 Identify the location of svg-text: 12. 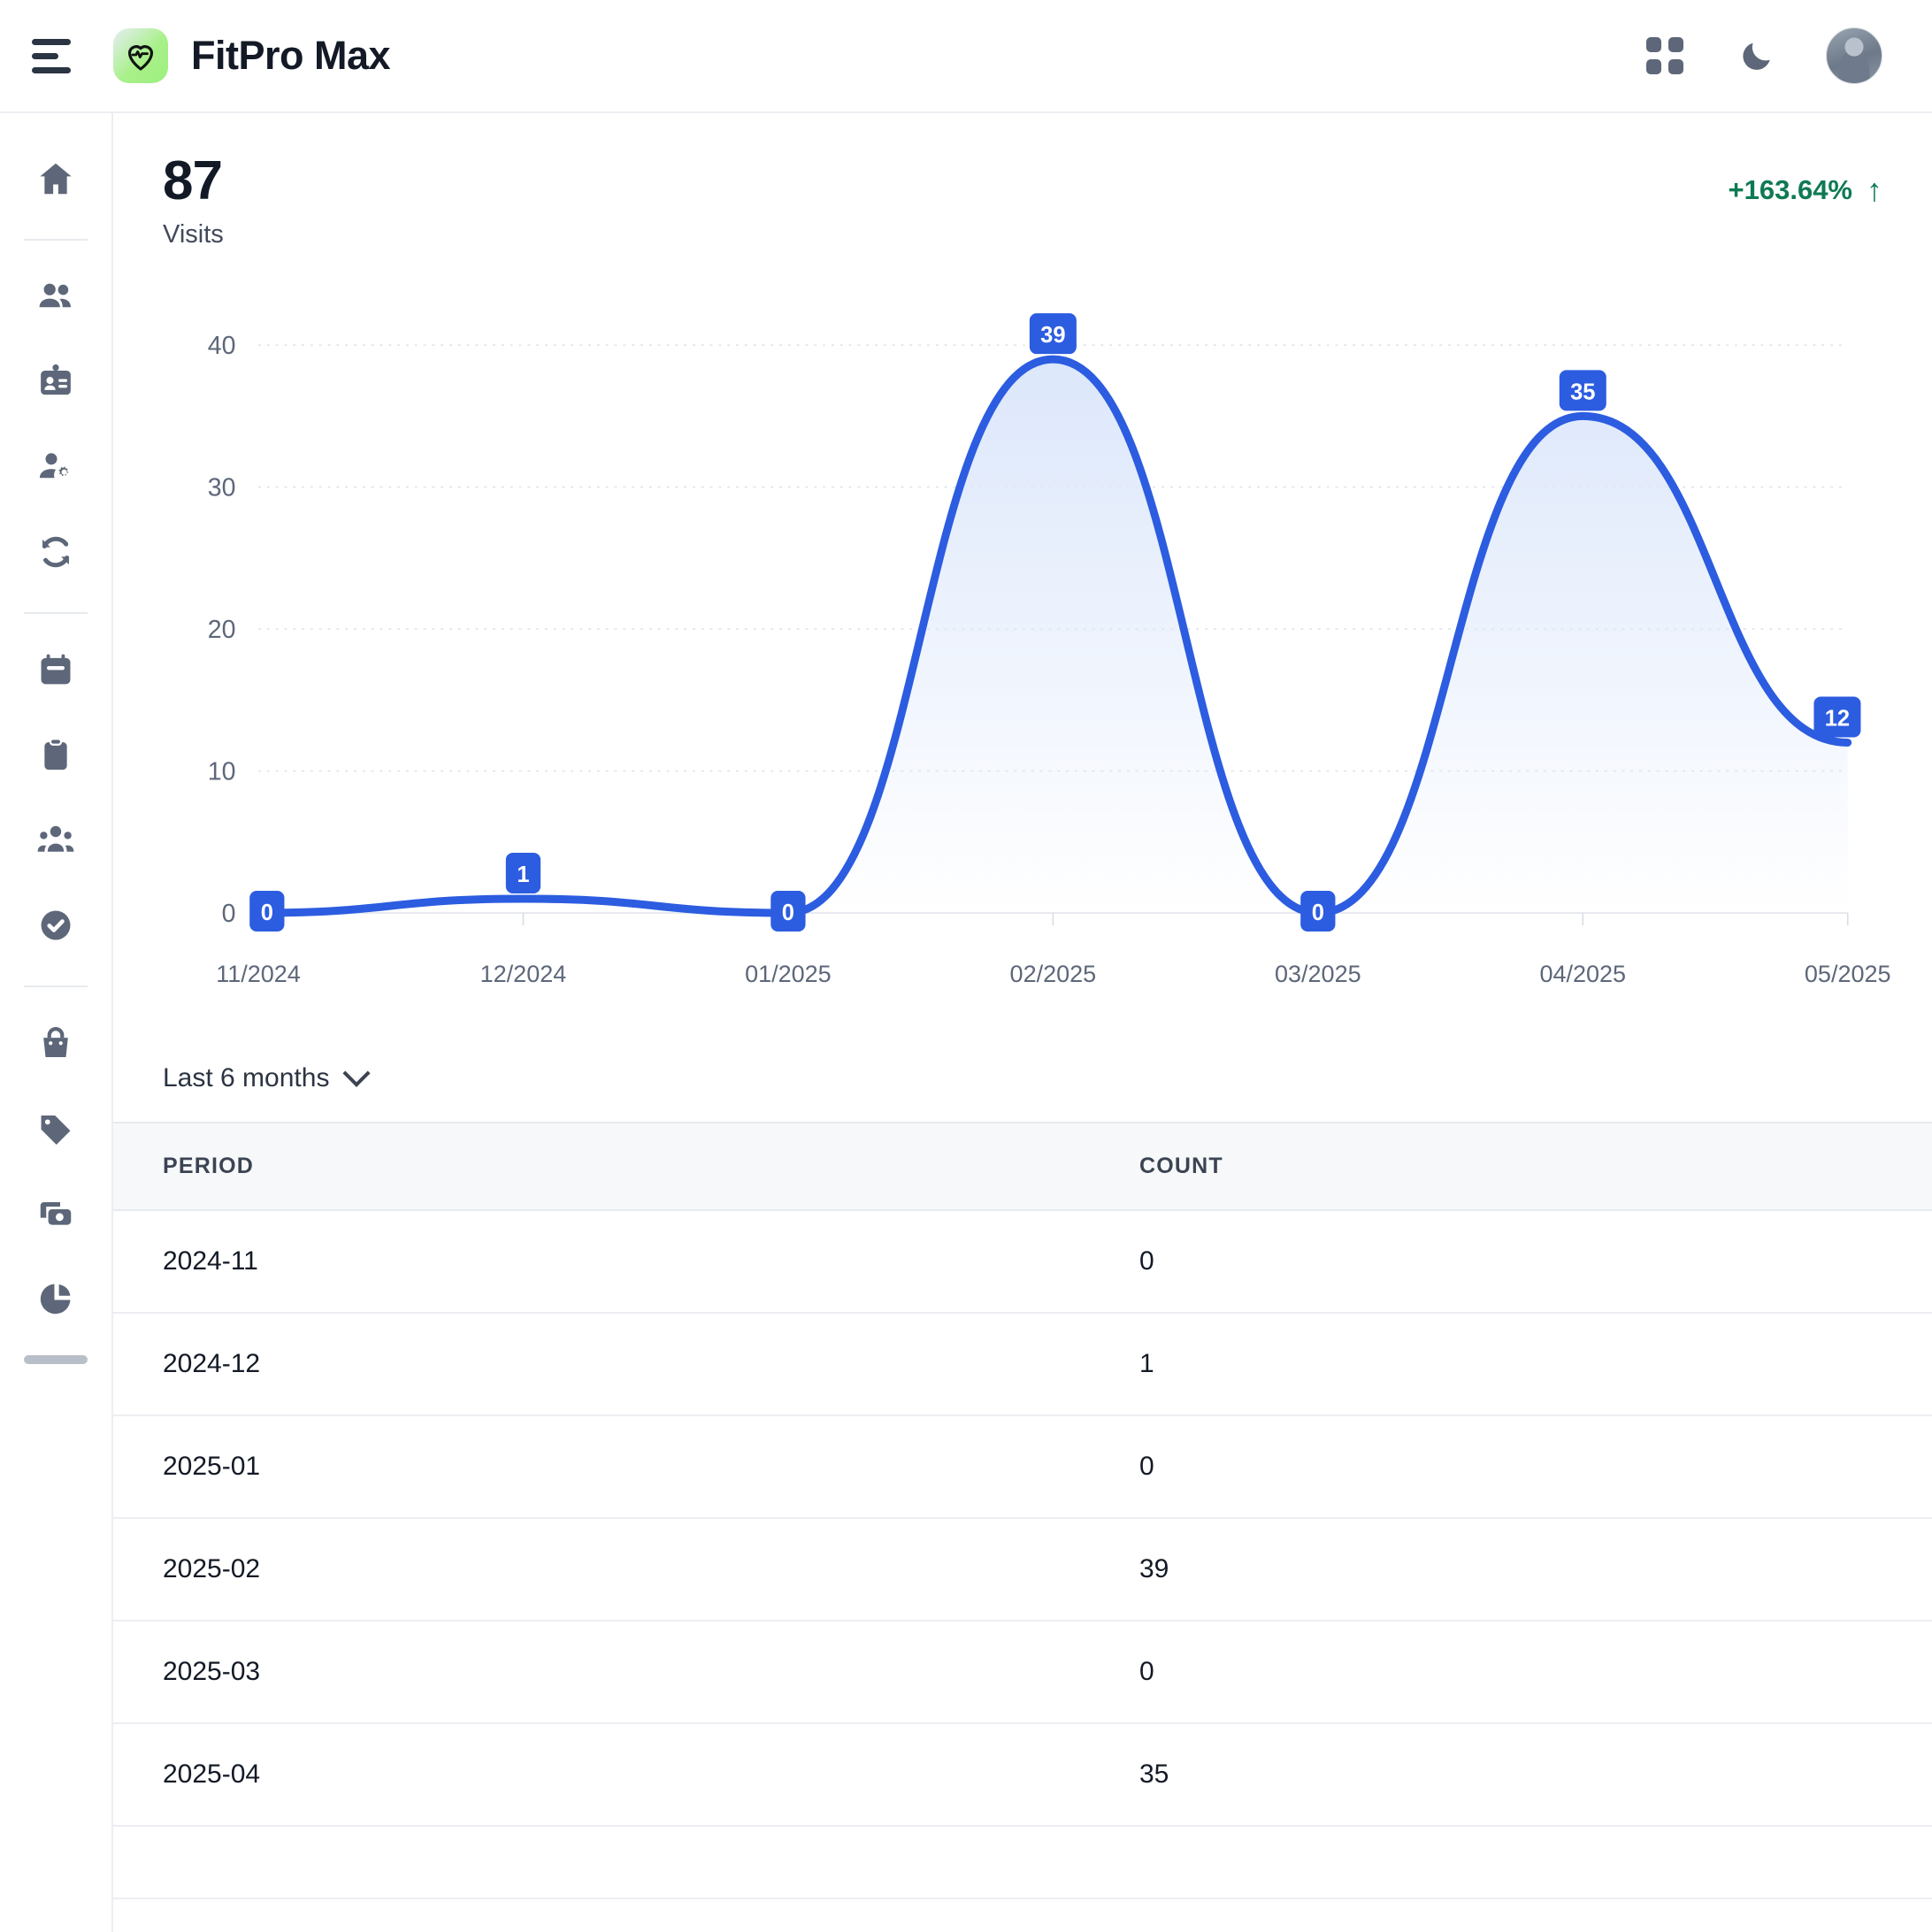
(1837, 718).